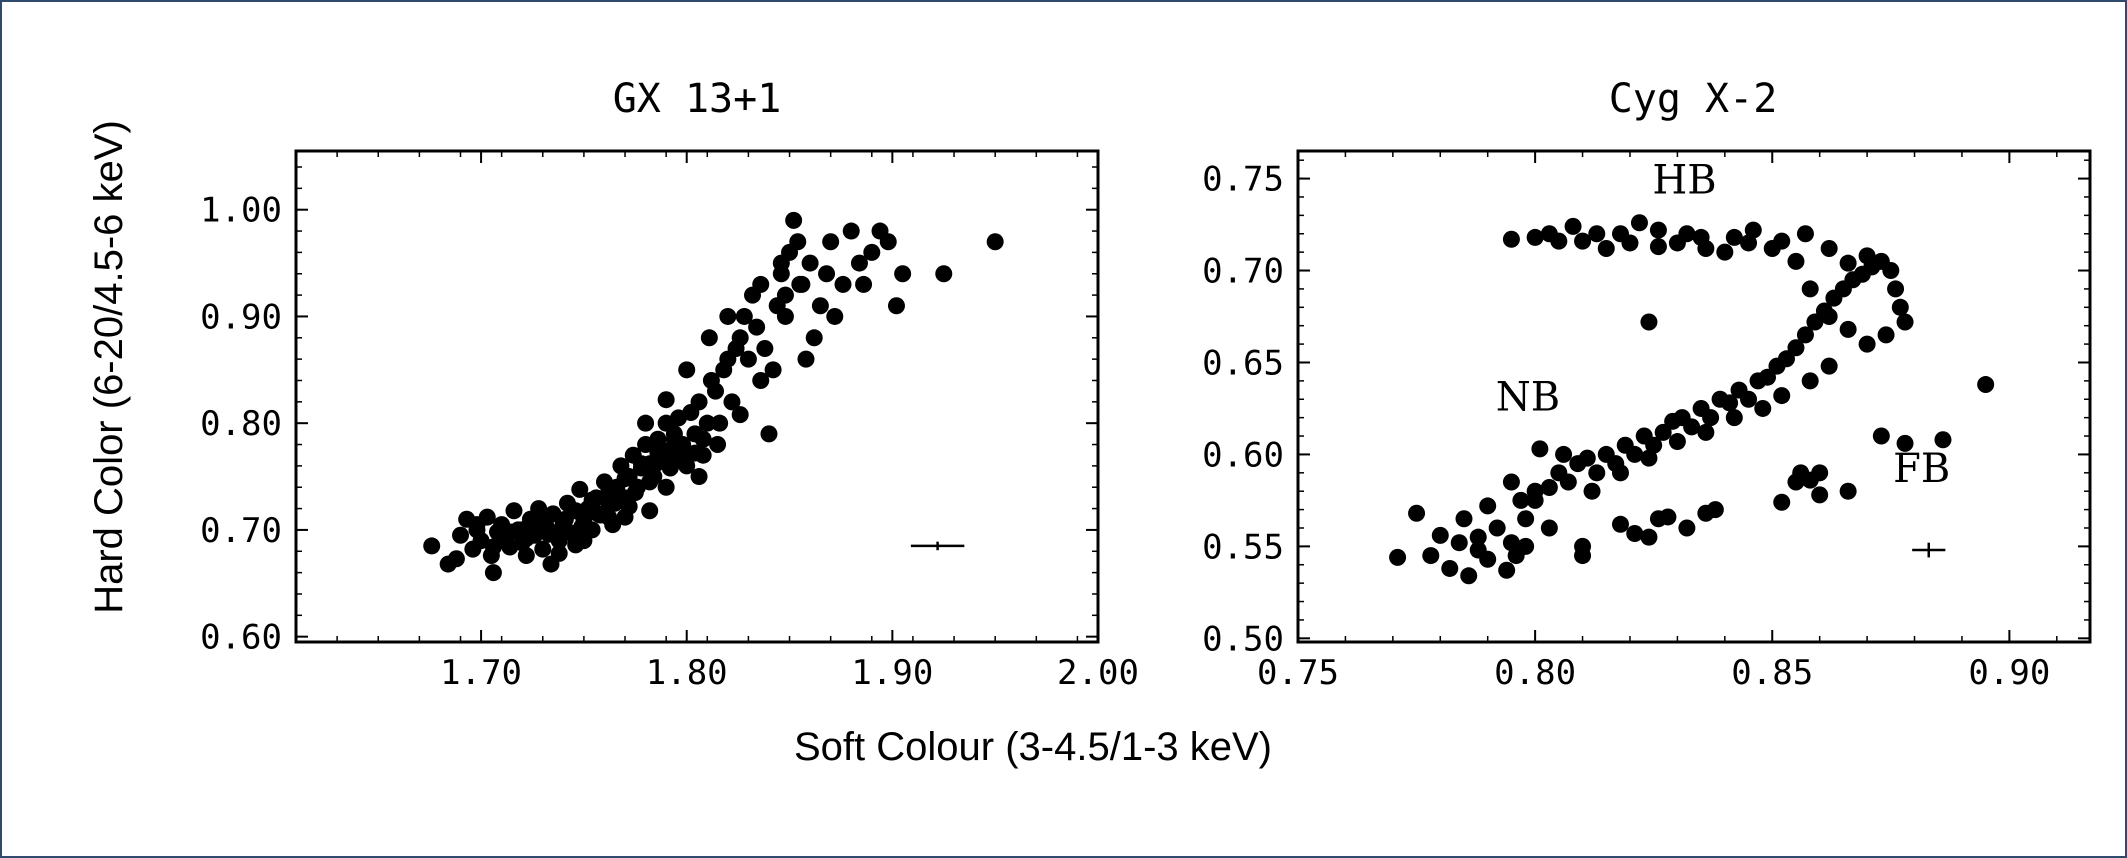  What do you see at coordinates (481, 673) in the screenshot?
I see `chart1-xtick-label: 1.70` at bounding box center [481, 673].